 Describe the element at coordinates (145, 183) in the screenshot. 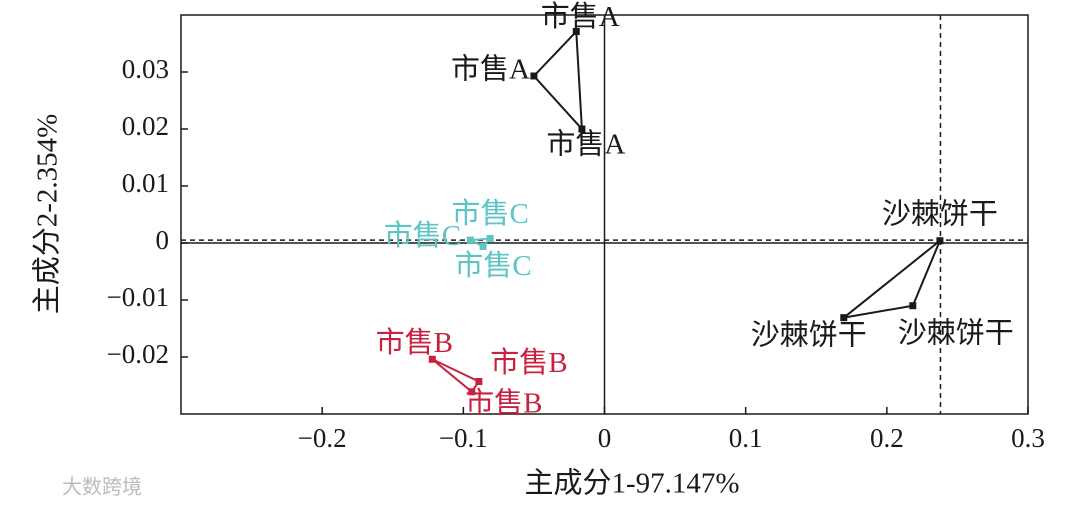

I see `y-tick-label: 0.01` at that location.